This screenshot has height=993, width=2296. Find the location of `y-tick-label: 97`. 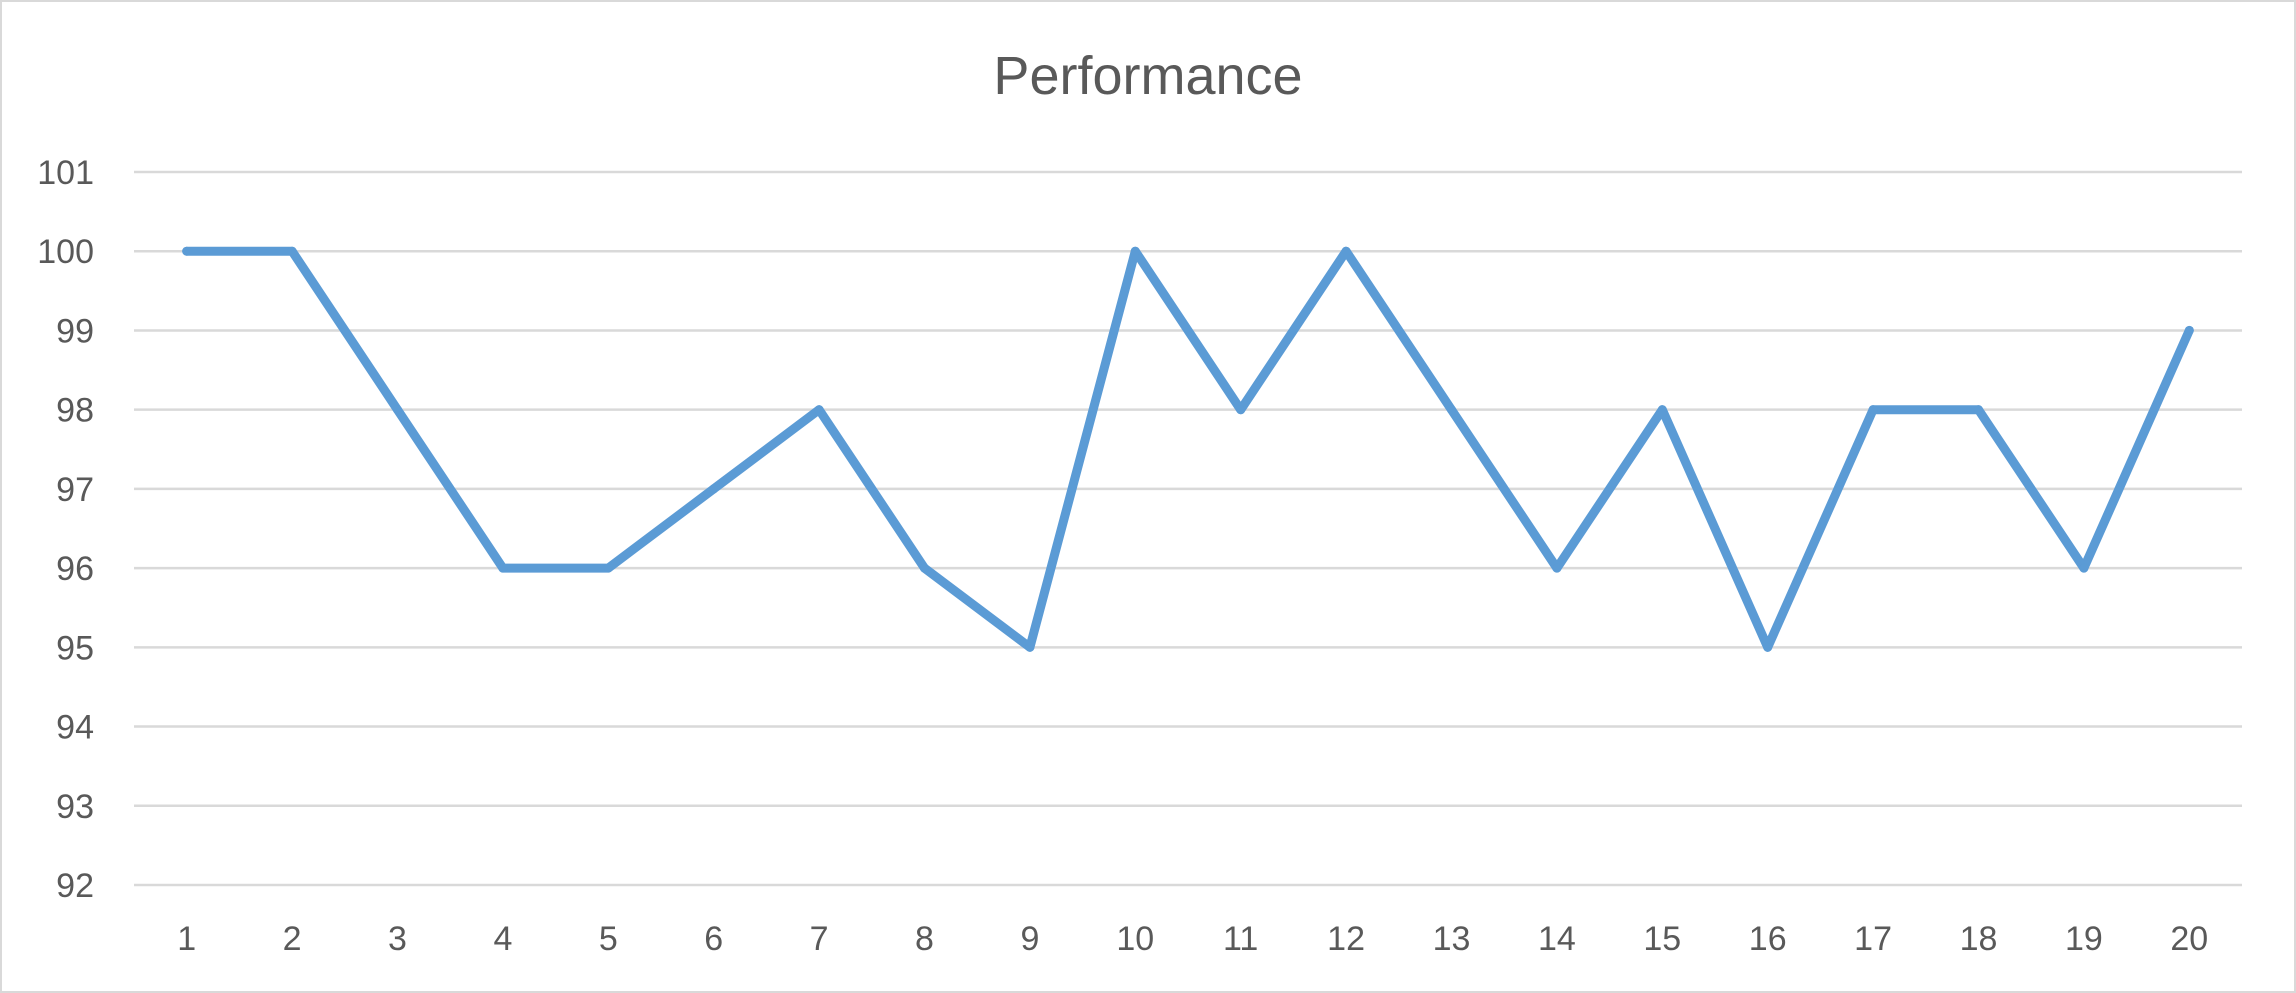

y-tick-label: 97 is located at coordinates (75, 490).